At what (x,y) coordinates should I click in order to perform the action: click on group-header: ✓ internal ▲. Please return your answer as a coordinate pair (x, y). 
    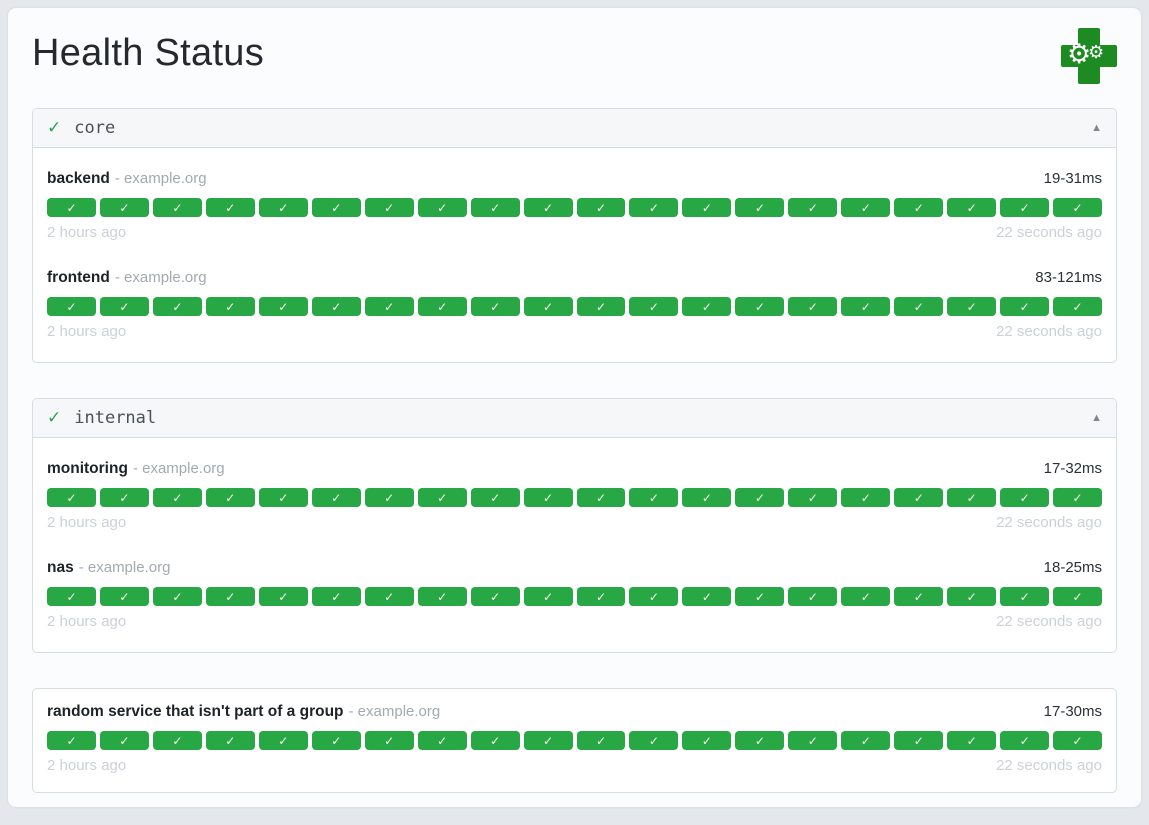
    Looking at the image, I should click on (574, 418).